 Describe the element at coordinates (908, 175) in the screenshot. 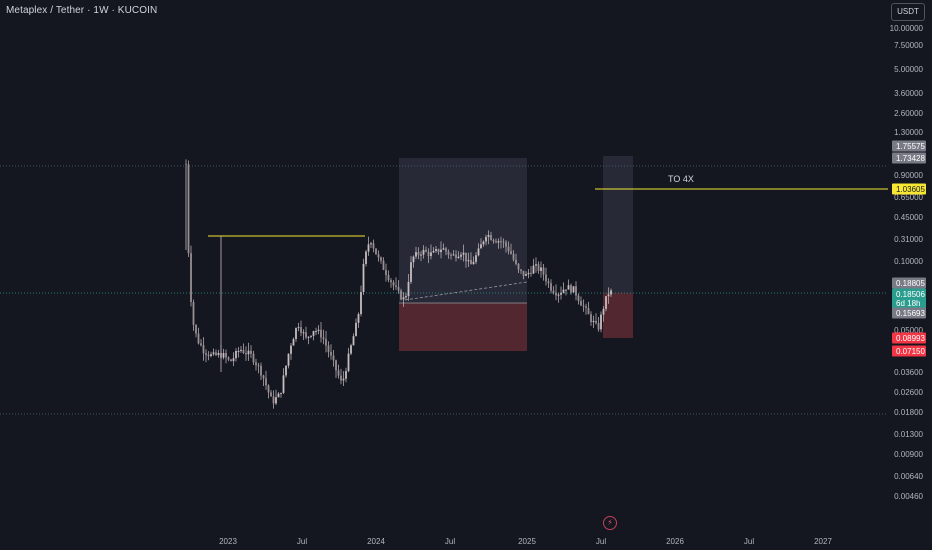

I see `price-tick-label: 0.90000` at that location.